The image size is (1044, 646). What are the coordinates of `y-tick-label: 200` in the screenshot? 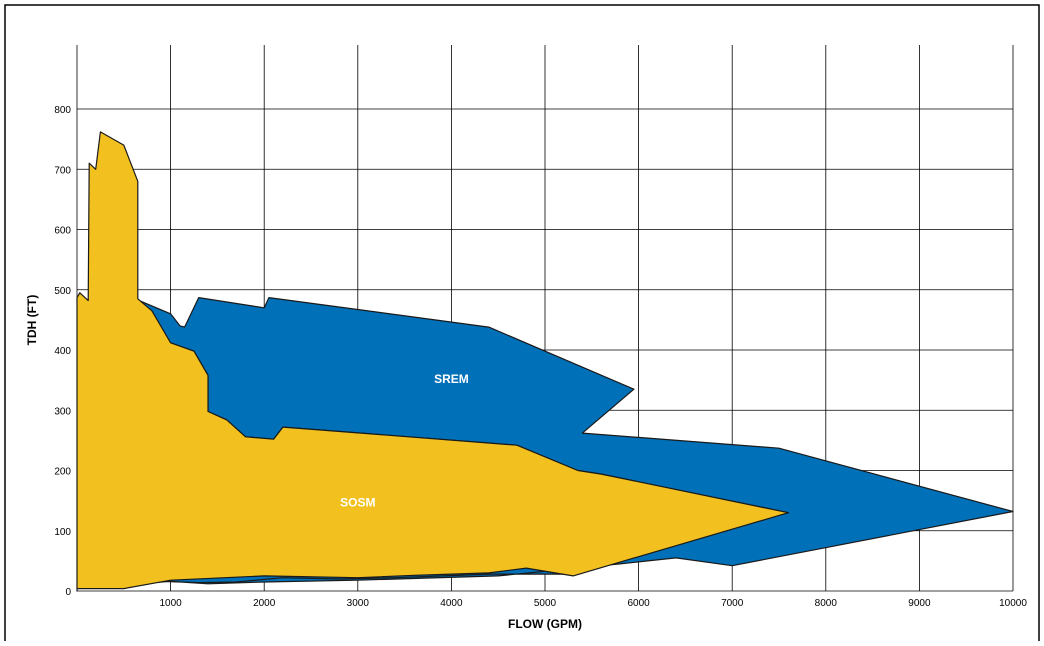 It's located at (62, 472).